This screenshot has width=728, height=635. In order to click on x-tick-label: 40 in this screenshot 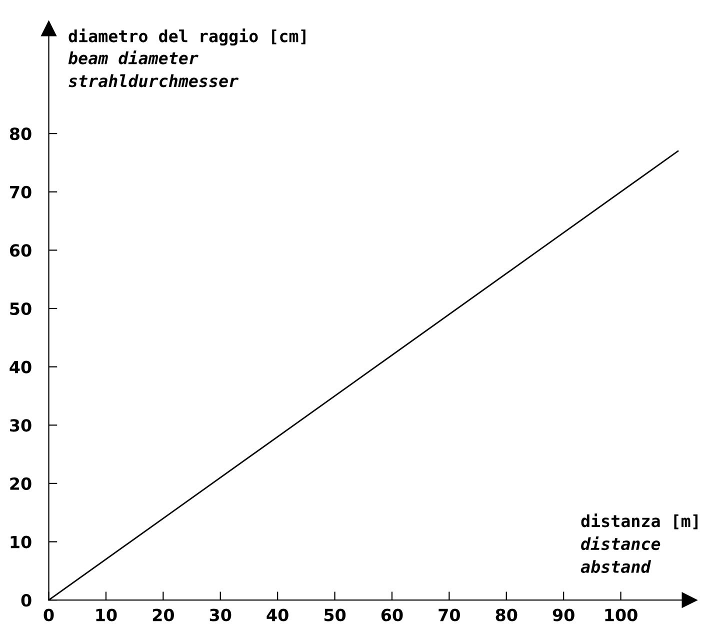, I will do `click(277, 615)`.